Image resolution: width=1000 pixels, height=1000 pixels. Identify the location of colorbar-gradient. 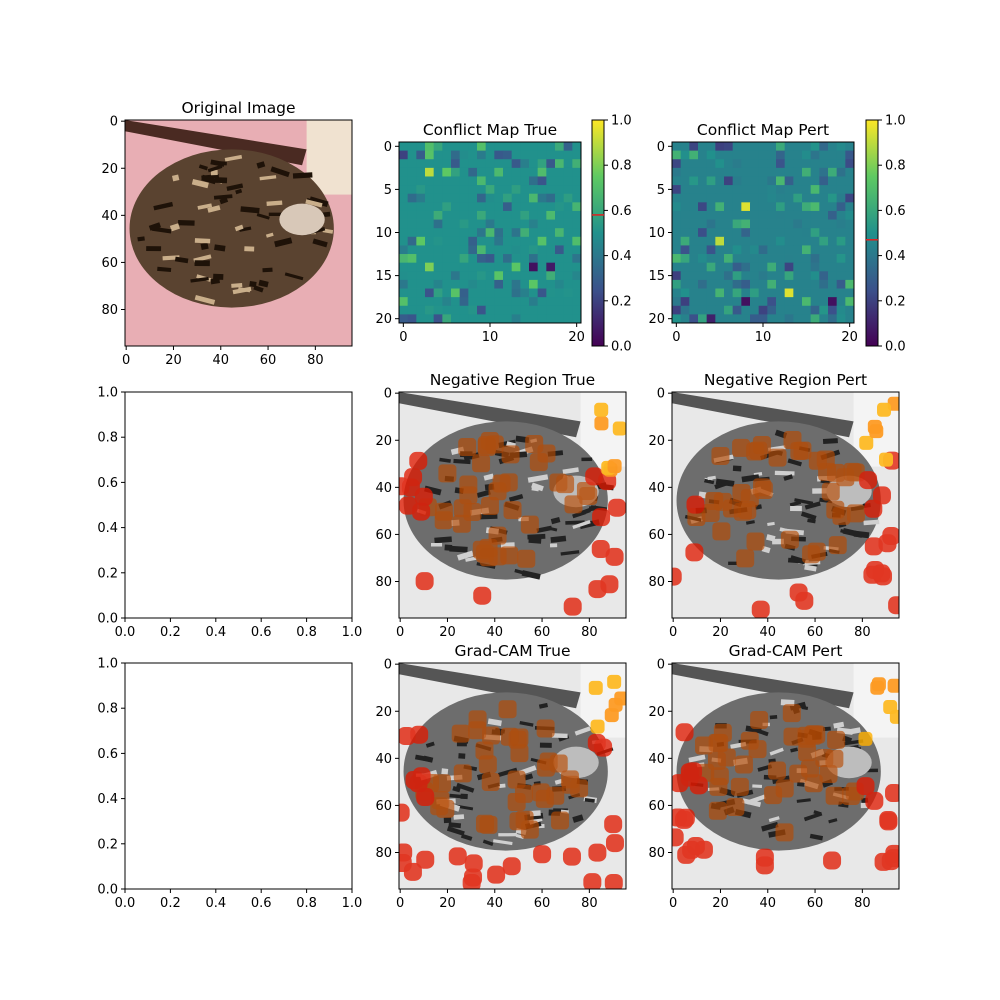
(872, 233).